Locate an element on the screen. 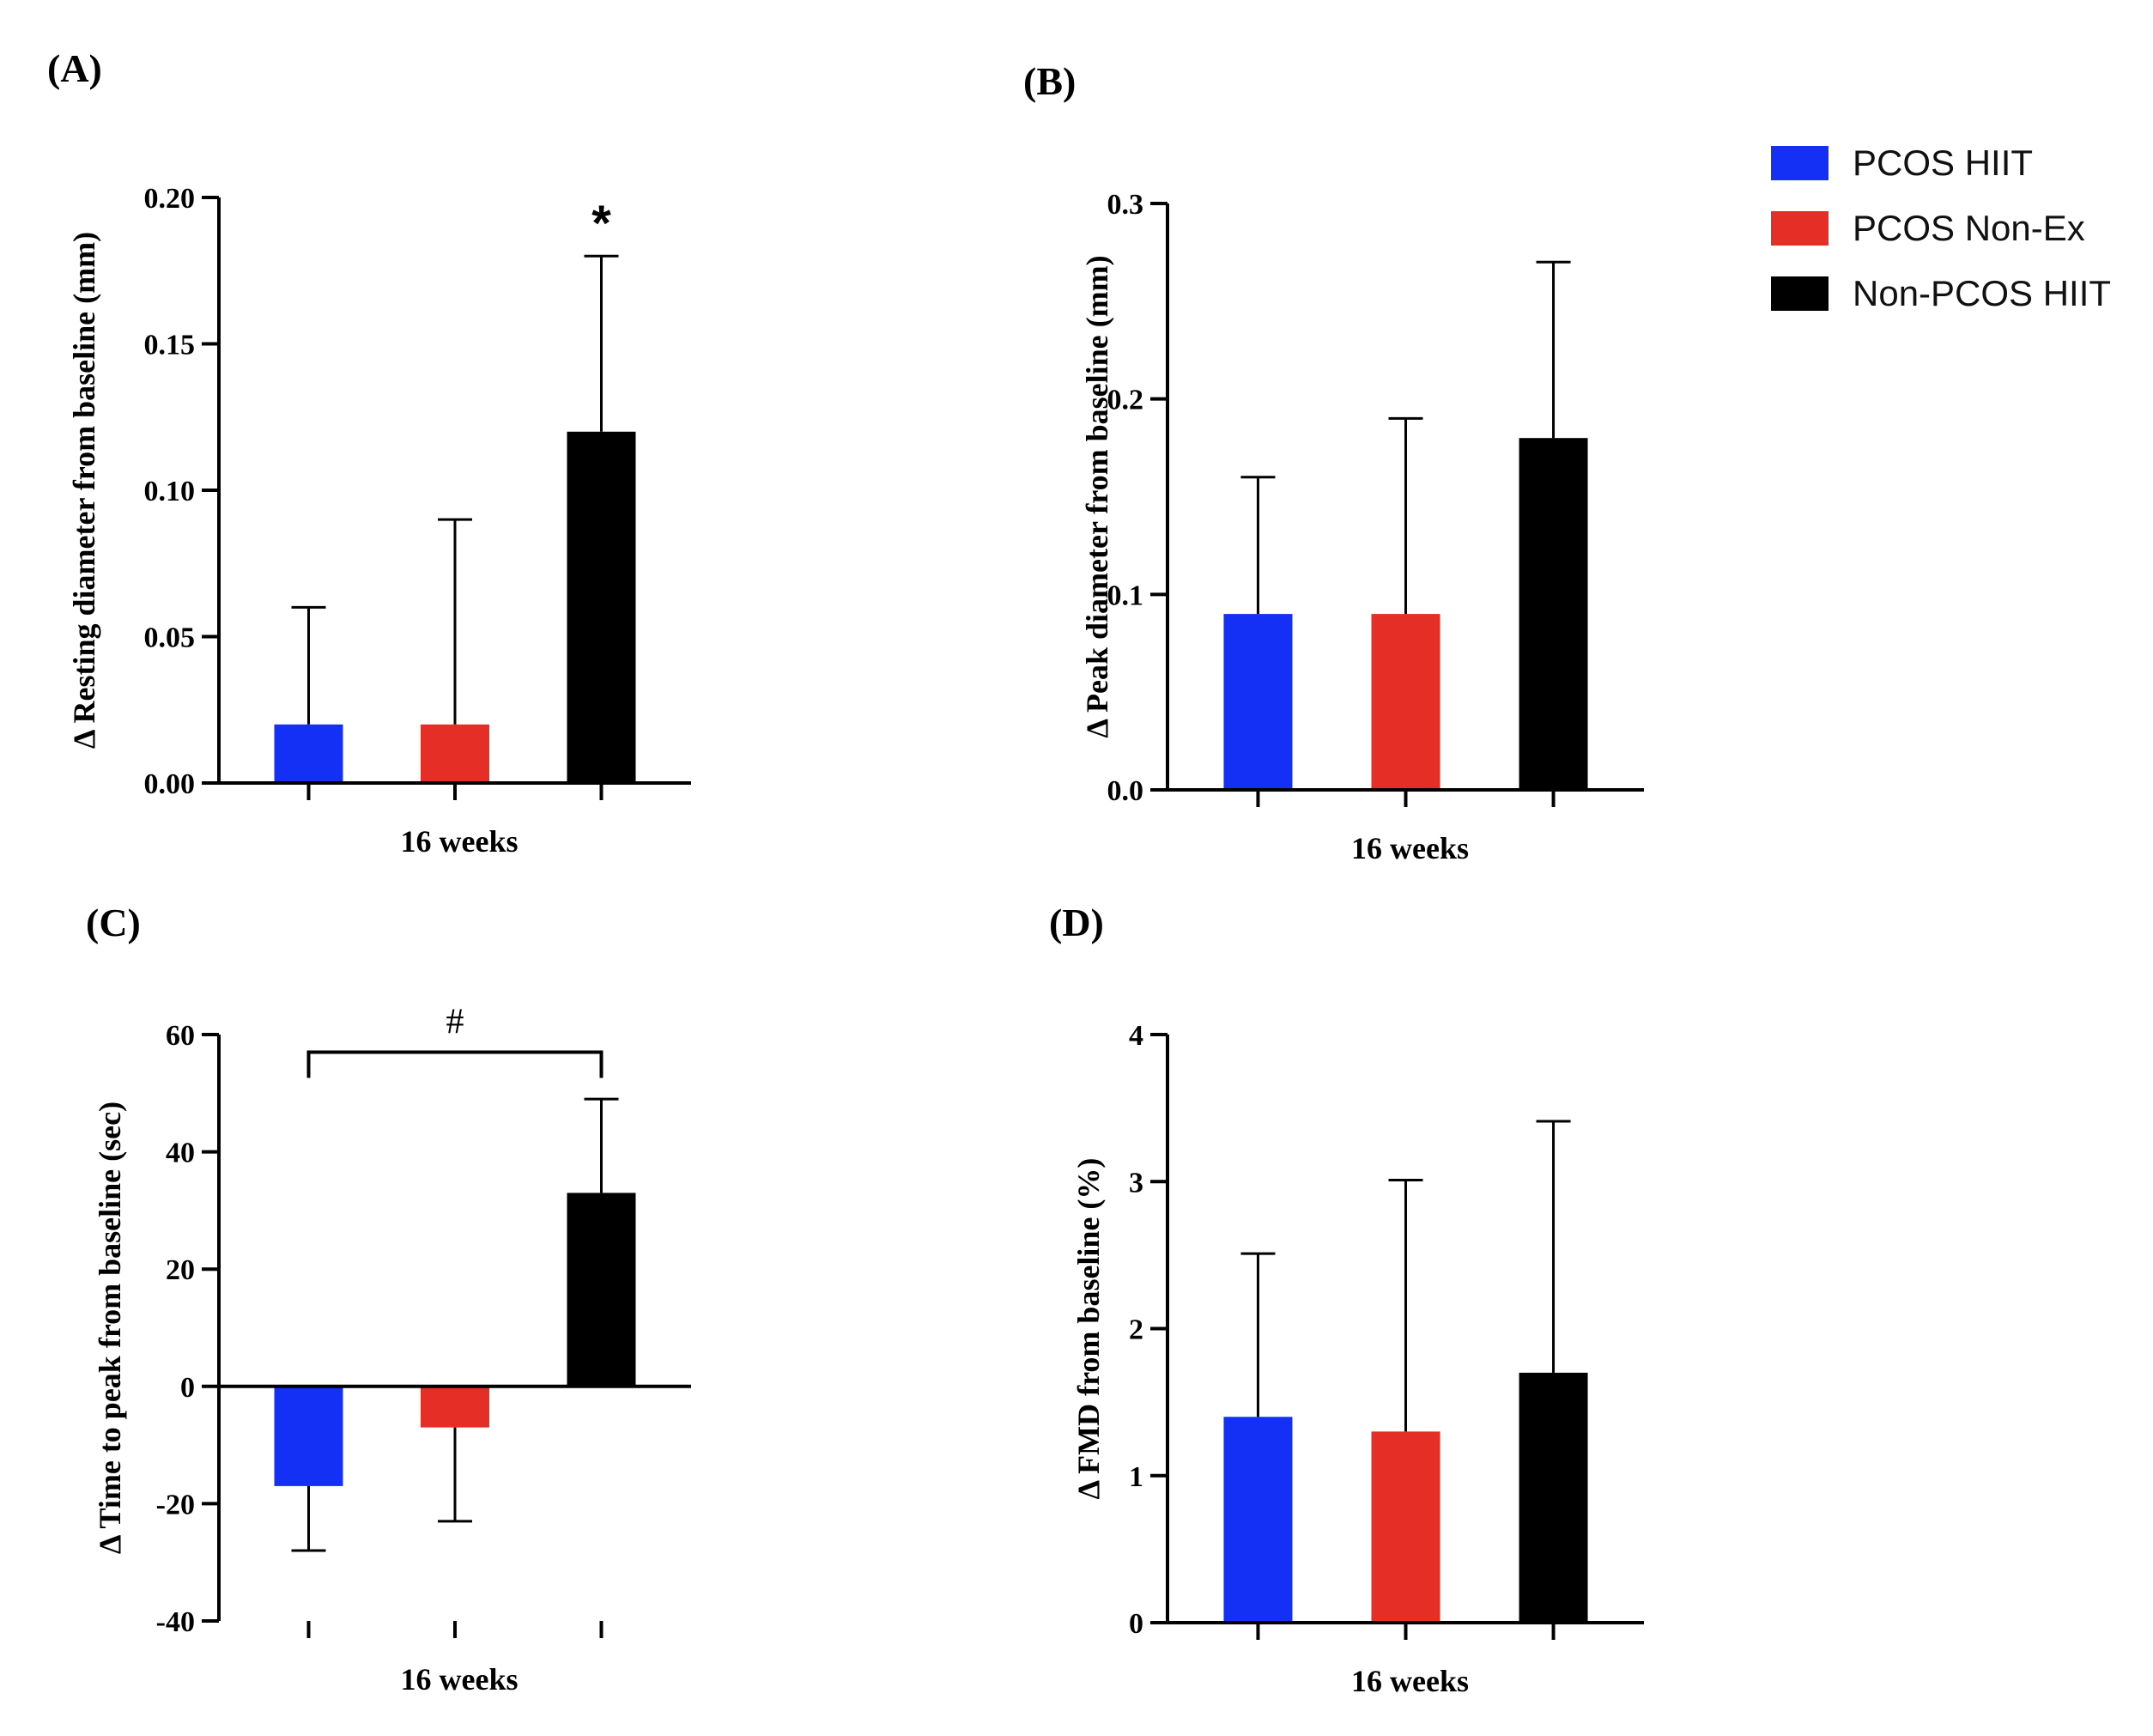 This screenshot has height=1736, width=2153. y-tick-label: 20 is located at coordinates (180, 1270).